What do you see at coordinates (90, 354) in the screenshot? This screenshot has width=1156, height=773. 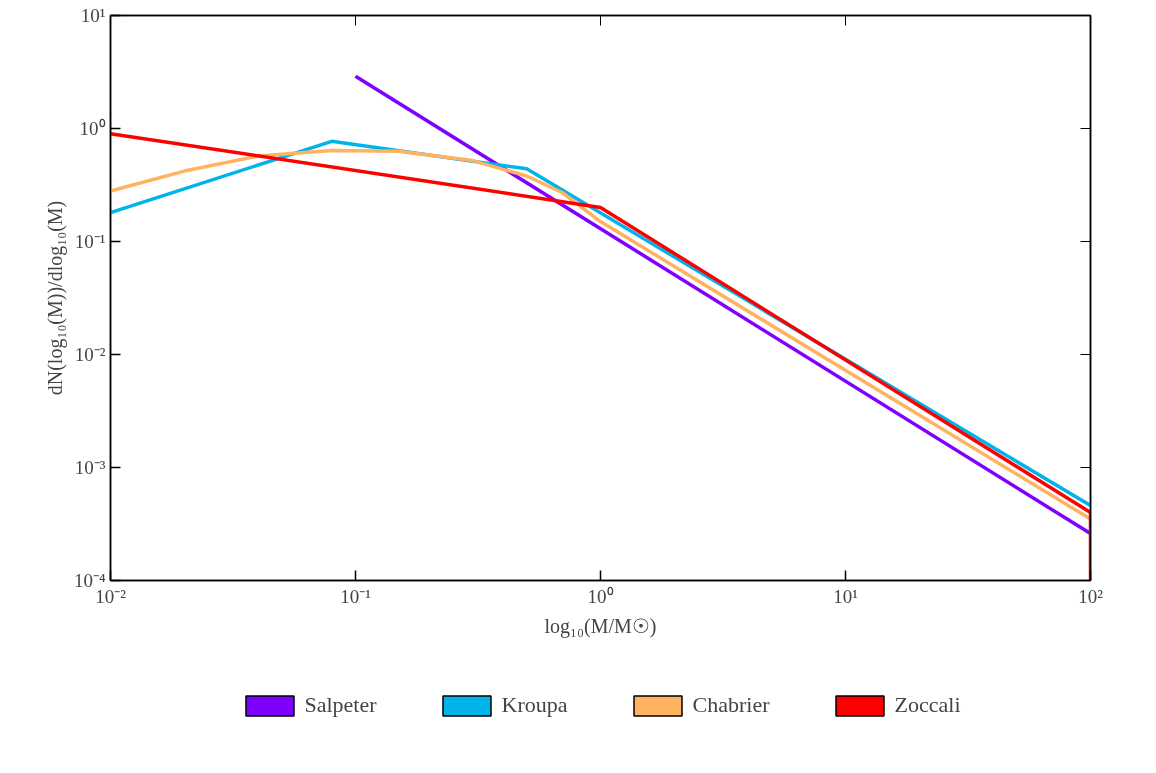 I see `y-tick-label: 10⁻²` at bounding box center [90, 354].